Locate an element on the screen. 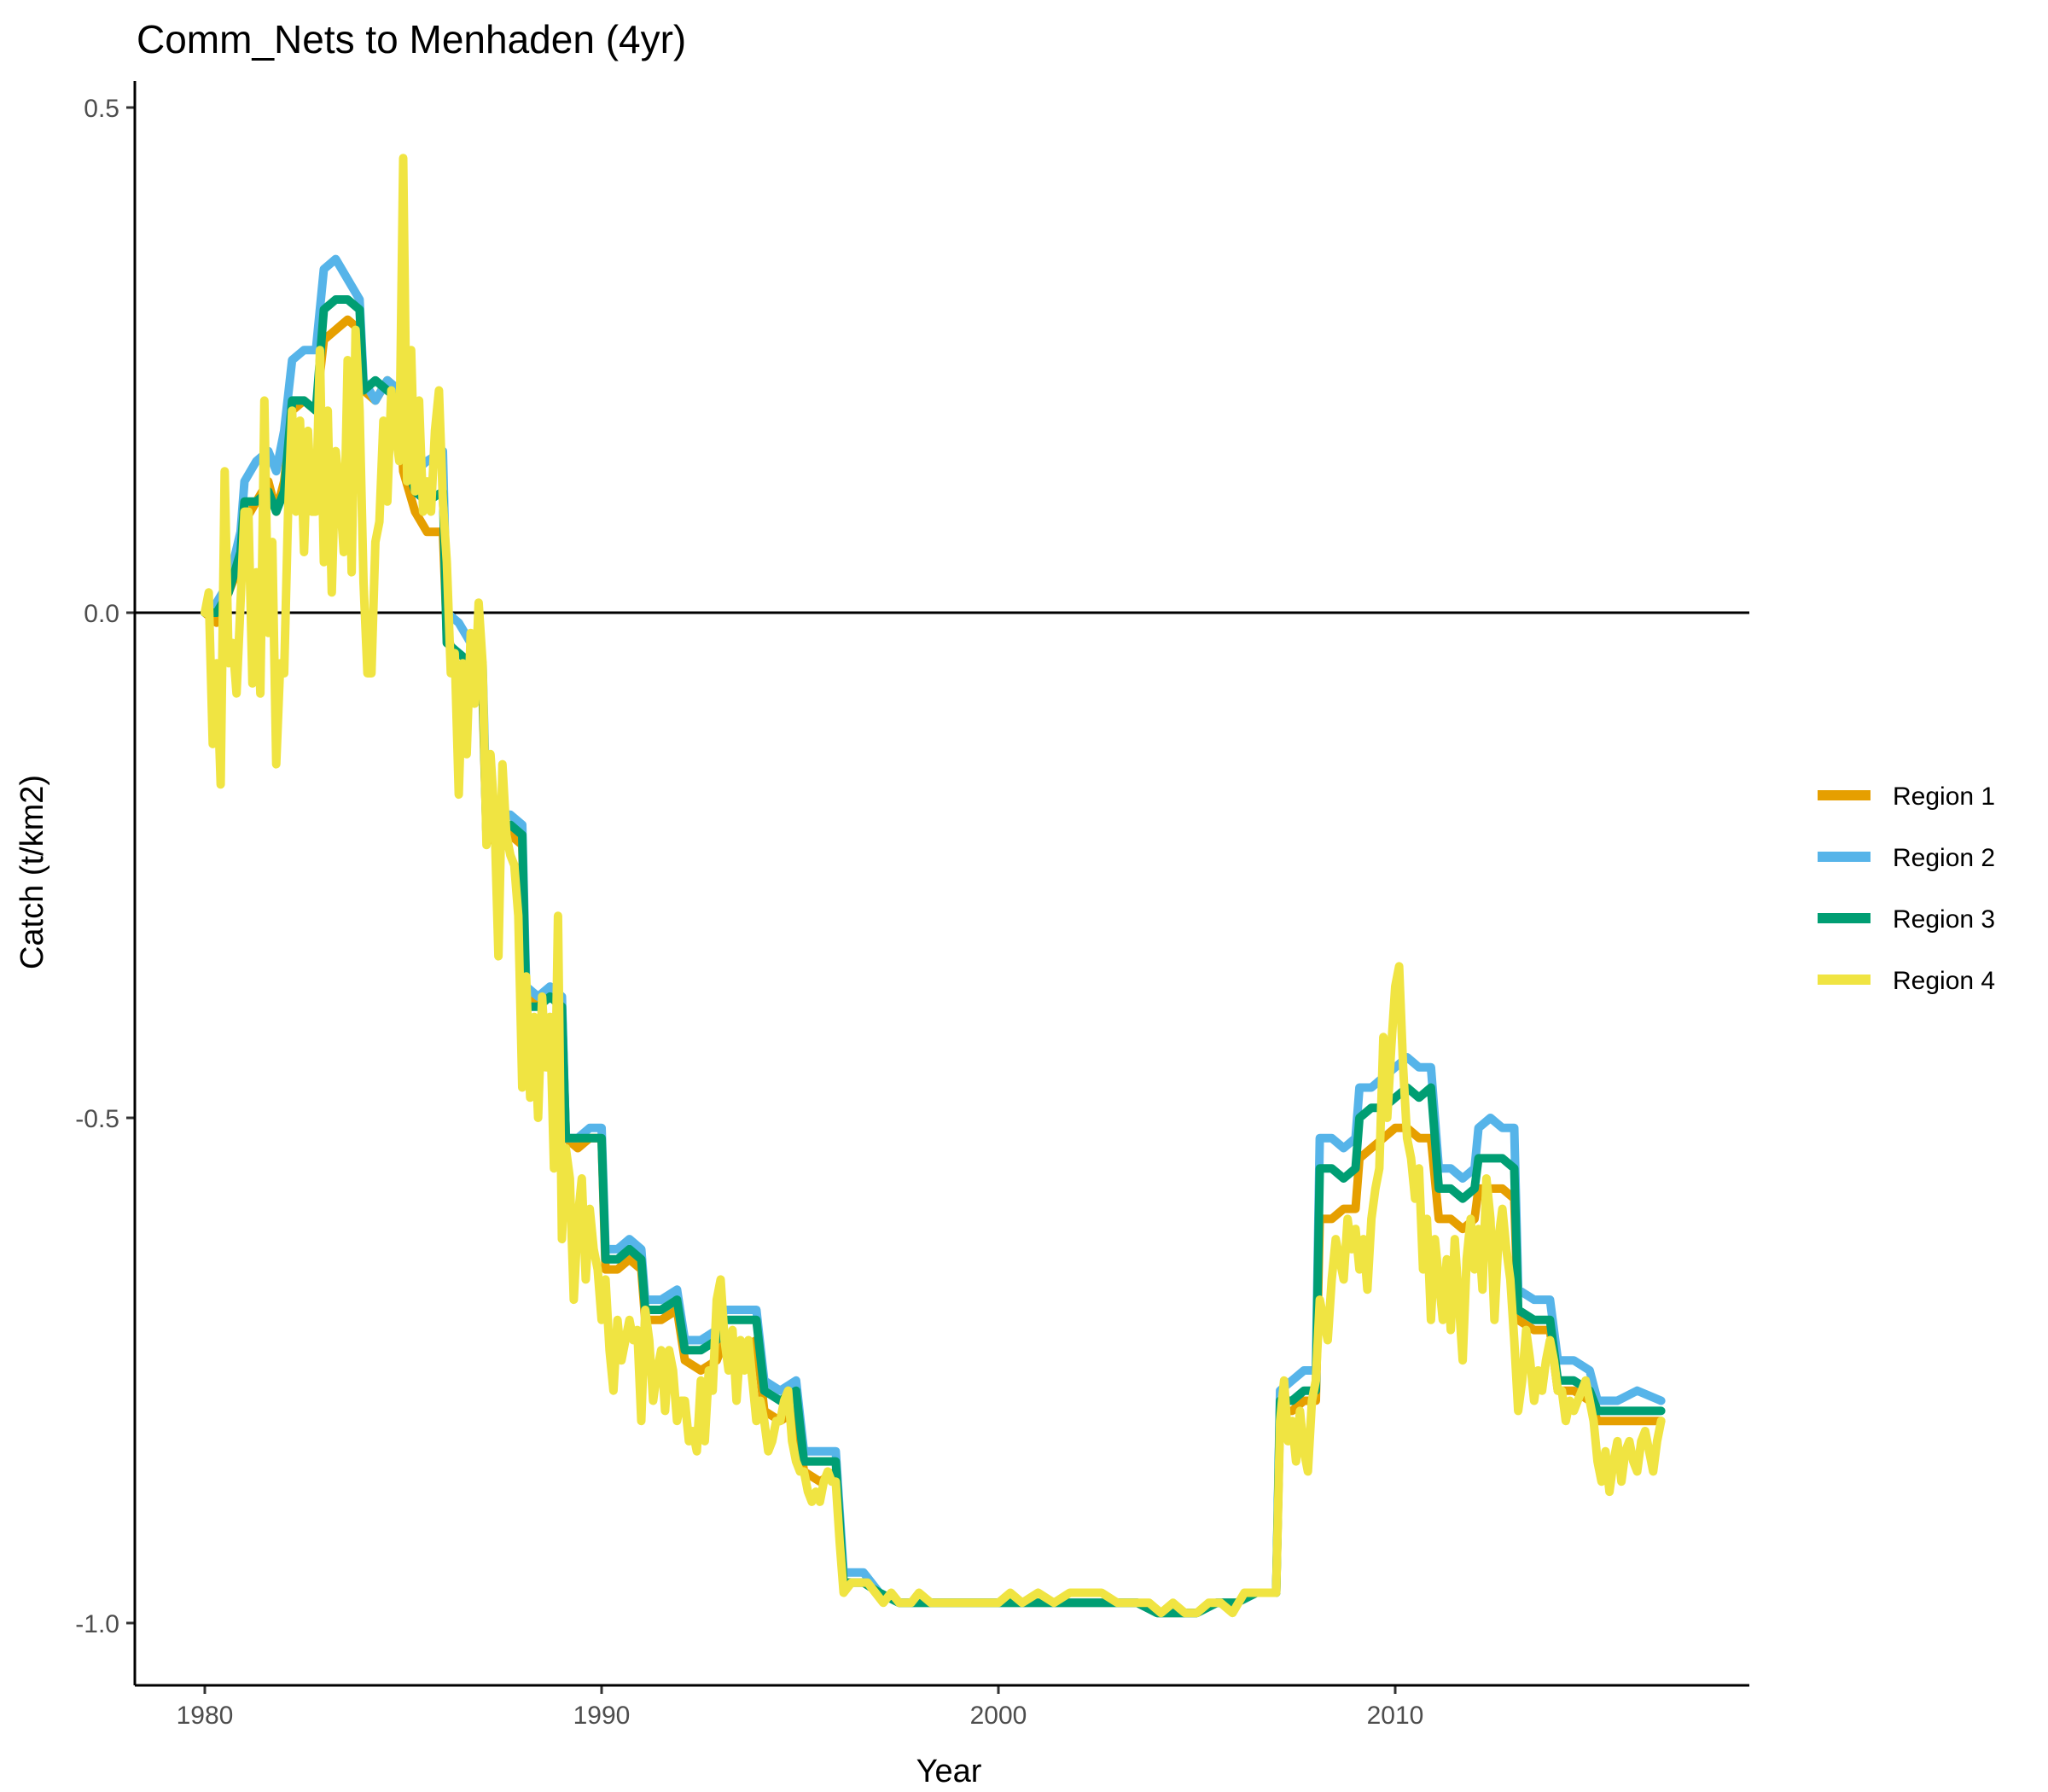 This screenshot has height=1792, width=2048. legend: Region 1 Region 2 Region 3 Region 4 is located at coordinates (1907, 889).